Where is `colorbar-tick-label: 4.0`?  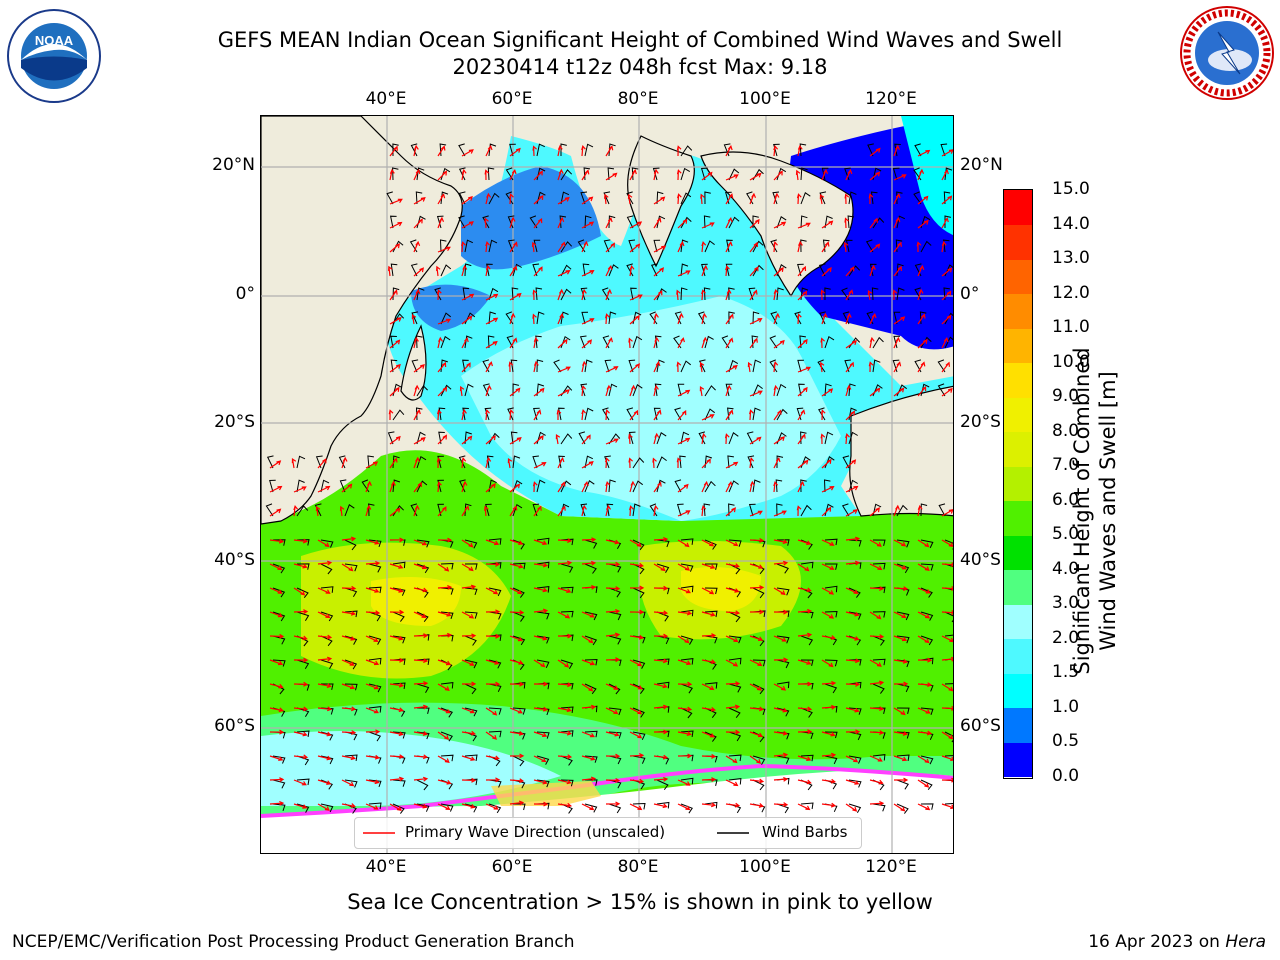
colorbar-tick-label: 4.0 is located at coordinates (1066, 568).